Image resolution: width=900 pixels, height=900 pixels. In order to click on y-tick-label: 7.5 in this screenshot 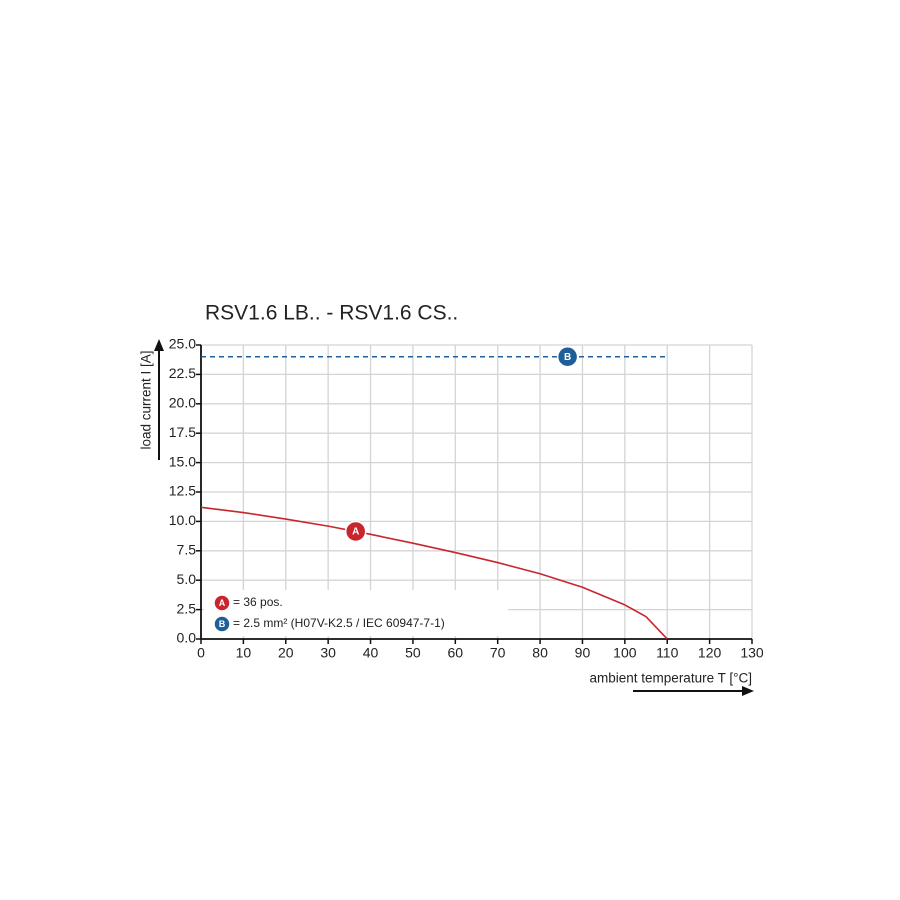, I will do `click(187, 550)`.